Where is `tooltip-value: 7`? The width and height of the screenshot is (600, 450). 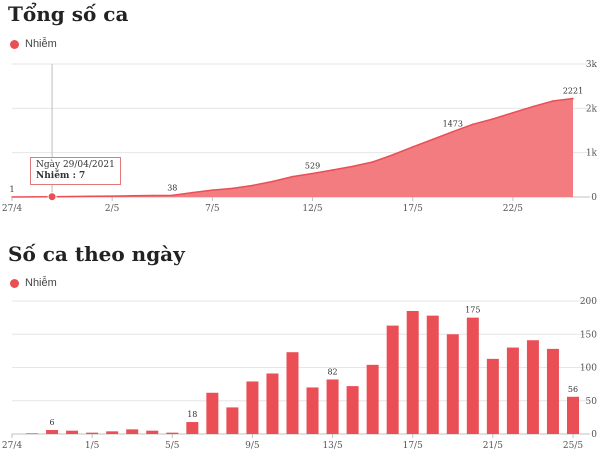 tooltip-value: 7 is located at coordinates (82, 176).